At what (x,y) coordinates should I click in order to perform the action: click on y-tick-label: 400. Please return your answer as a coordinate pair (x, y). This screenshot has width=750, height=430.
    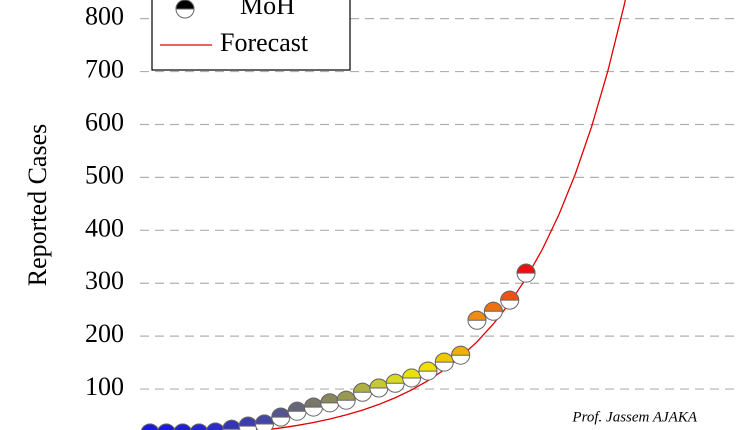
    Looking at the image, I should click on (104, 227).